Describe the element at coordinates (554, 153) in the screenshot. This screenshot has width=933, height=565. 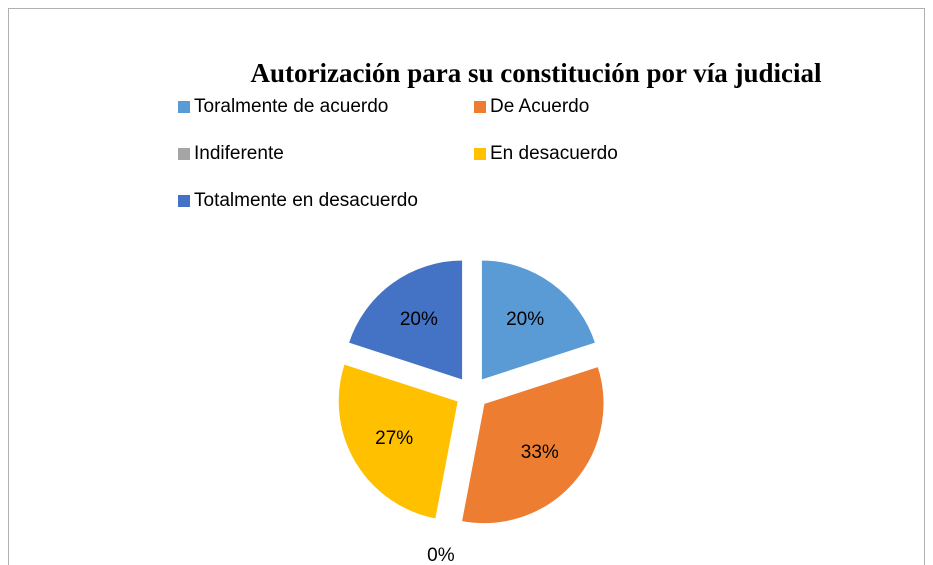
I see `legend-label: En desacuerdo` at that location.